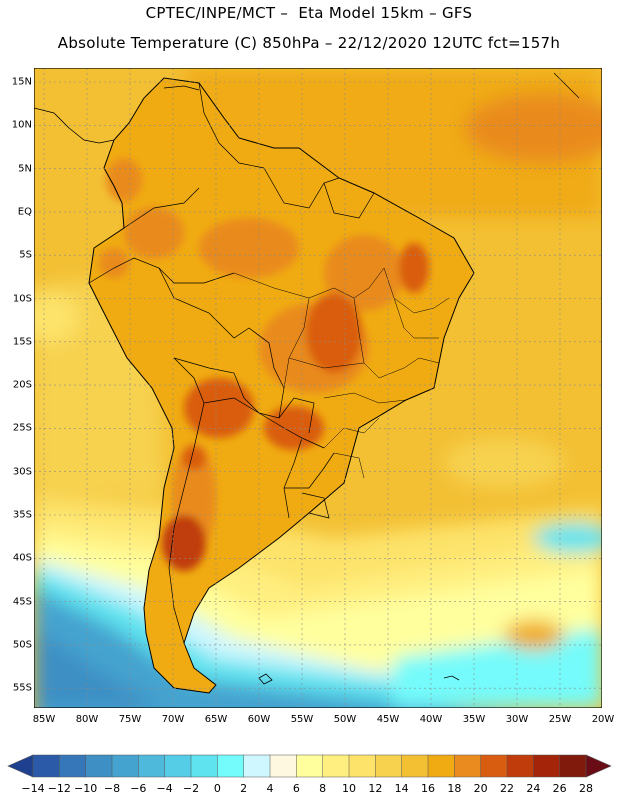 Image resolution: width=618 pixels, height=800 pixels. I want to click on latitude-label: 10S, so click(22, 298).